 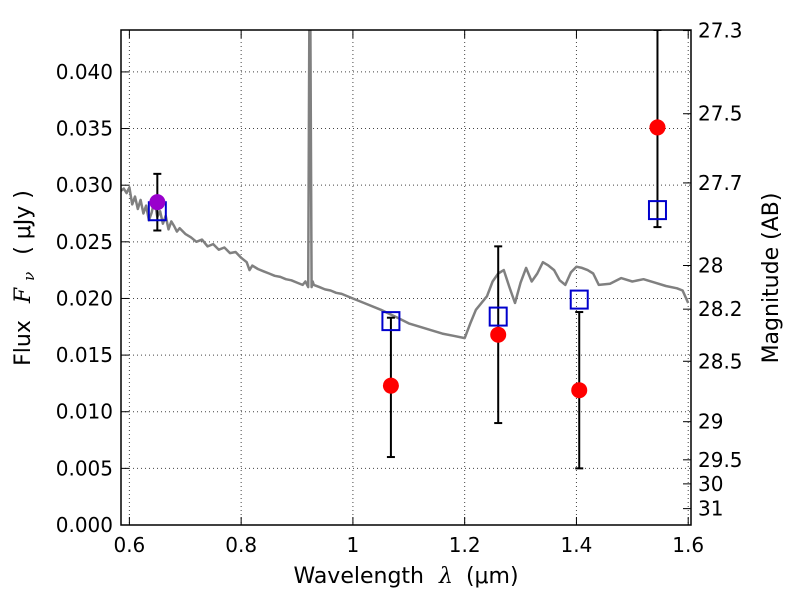 What do you see at coordinates (720, 309) in the screenshot?
I see `right-tick-label: 28.2` at bounding box center [720, 309].